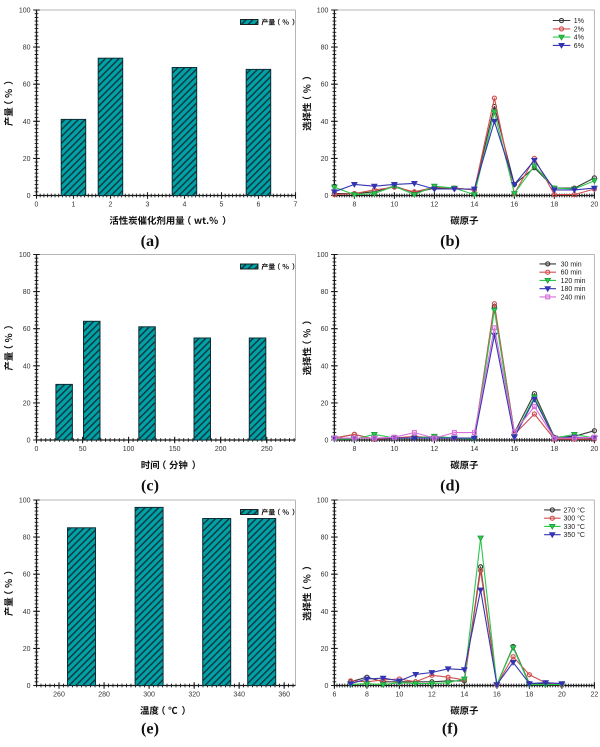 This screenshot has height=747, width=600. What do you see at coordinates (284, 694) in the screenshot?
I see `svg-text: 360` at bounding box center [284, 694].